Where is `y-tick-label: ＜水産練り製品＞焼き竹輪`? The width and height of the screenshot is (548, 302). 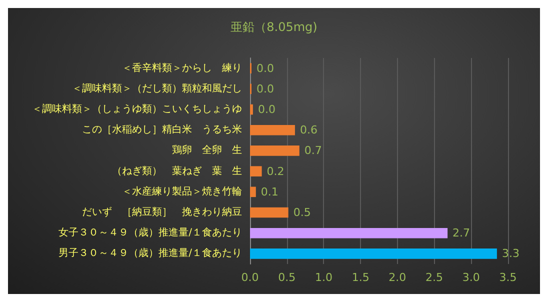 y-tick-label: ＜水産練り製品＞焼き竹輪 is located at coordinates (182, 191).